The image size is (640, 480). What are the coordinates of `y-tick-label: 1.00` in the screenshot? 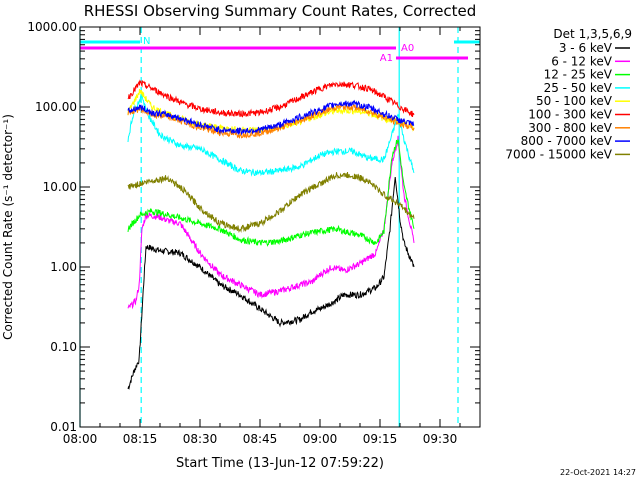 It's located at (63, 267).